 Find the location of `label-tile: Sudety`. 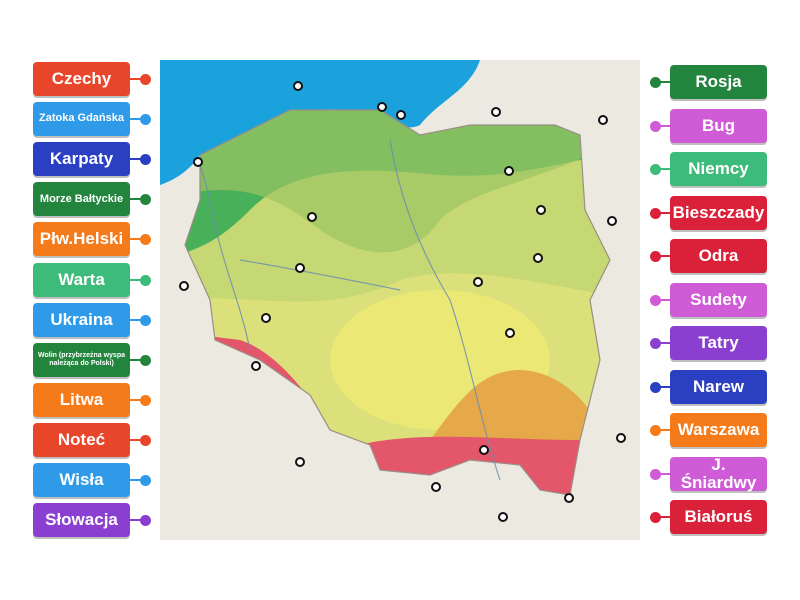

label-tile: Sudety is located at coordinates (718, 299).